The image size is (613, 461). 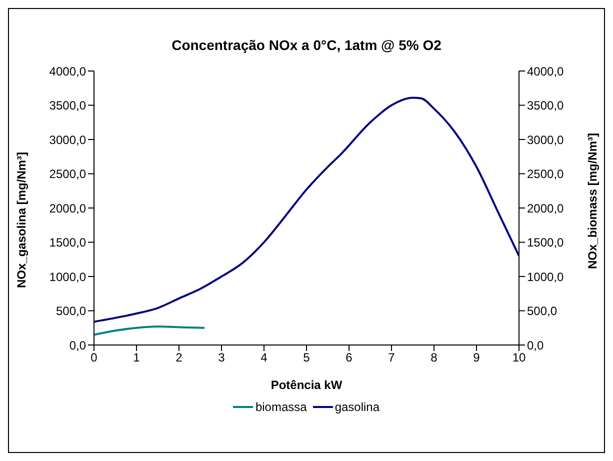 I want to click on x-tick-label: 9, so click(x=476, y=357).